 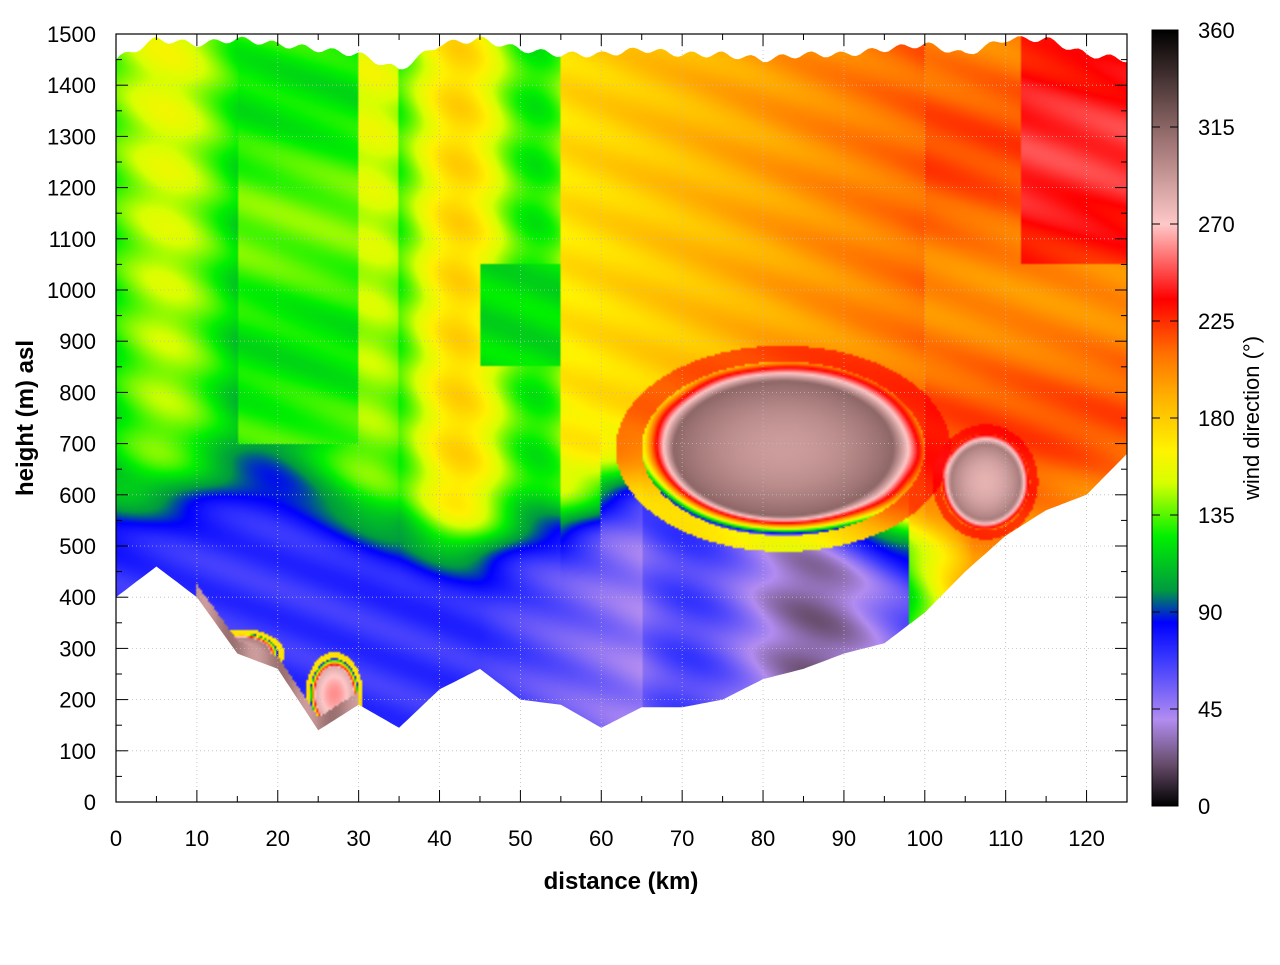 I want to click on x-tick-label: 110, so click(x=1005, y=838).